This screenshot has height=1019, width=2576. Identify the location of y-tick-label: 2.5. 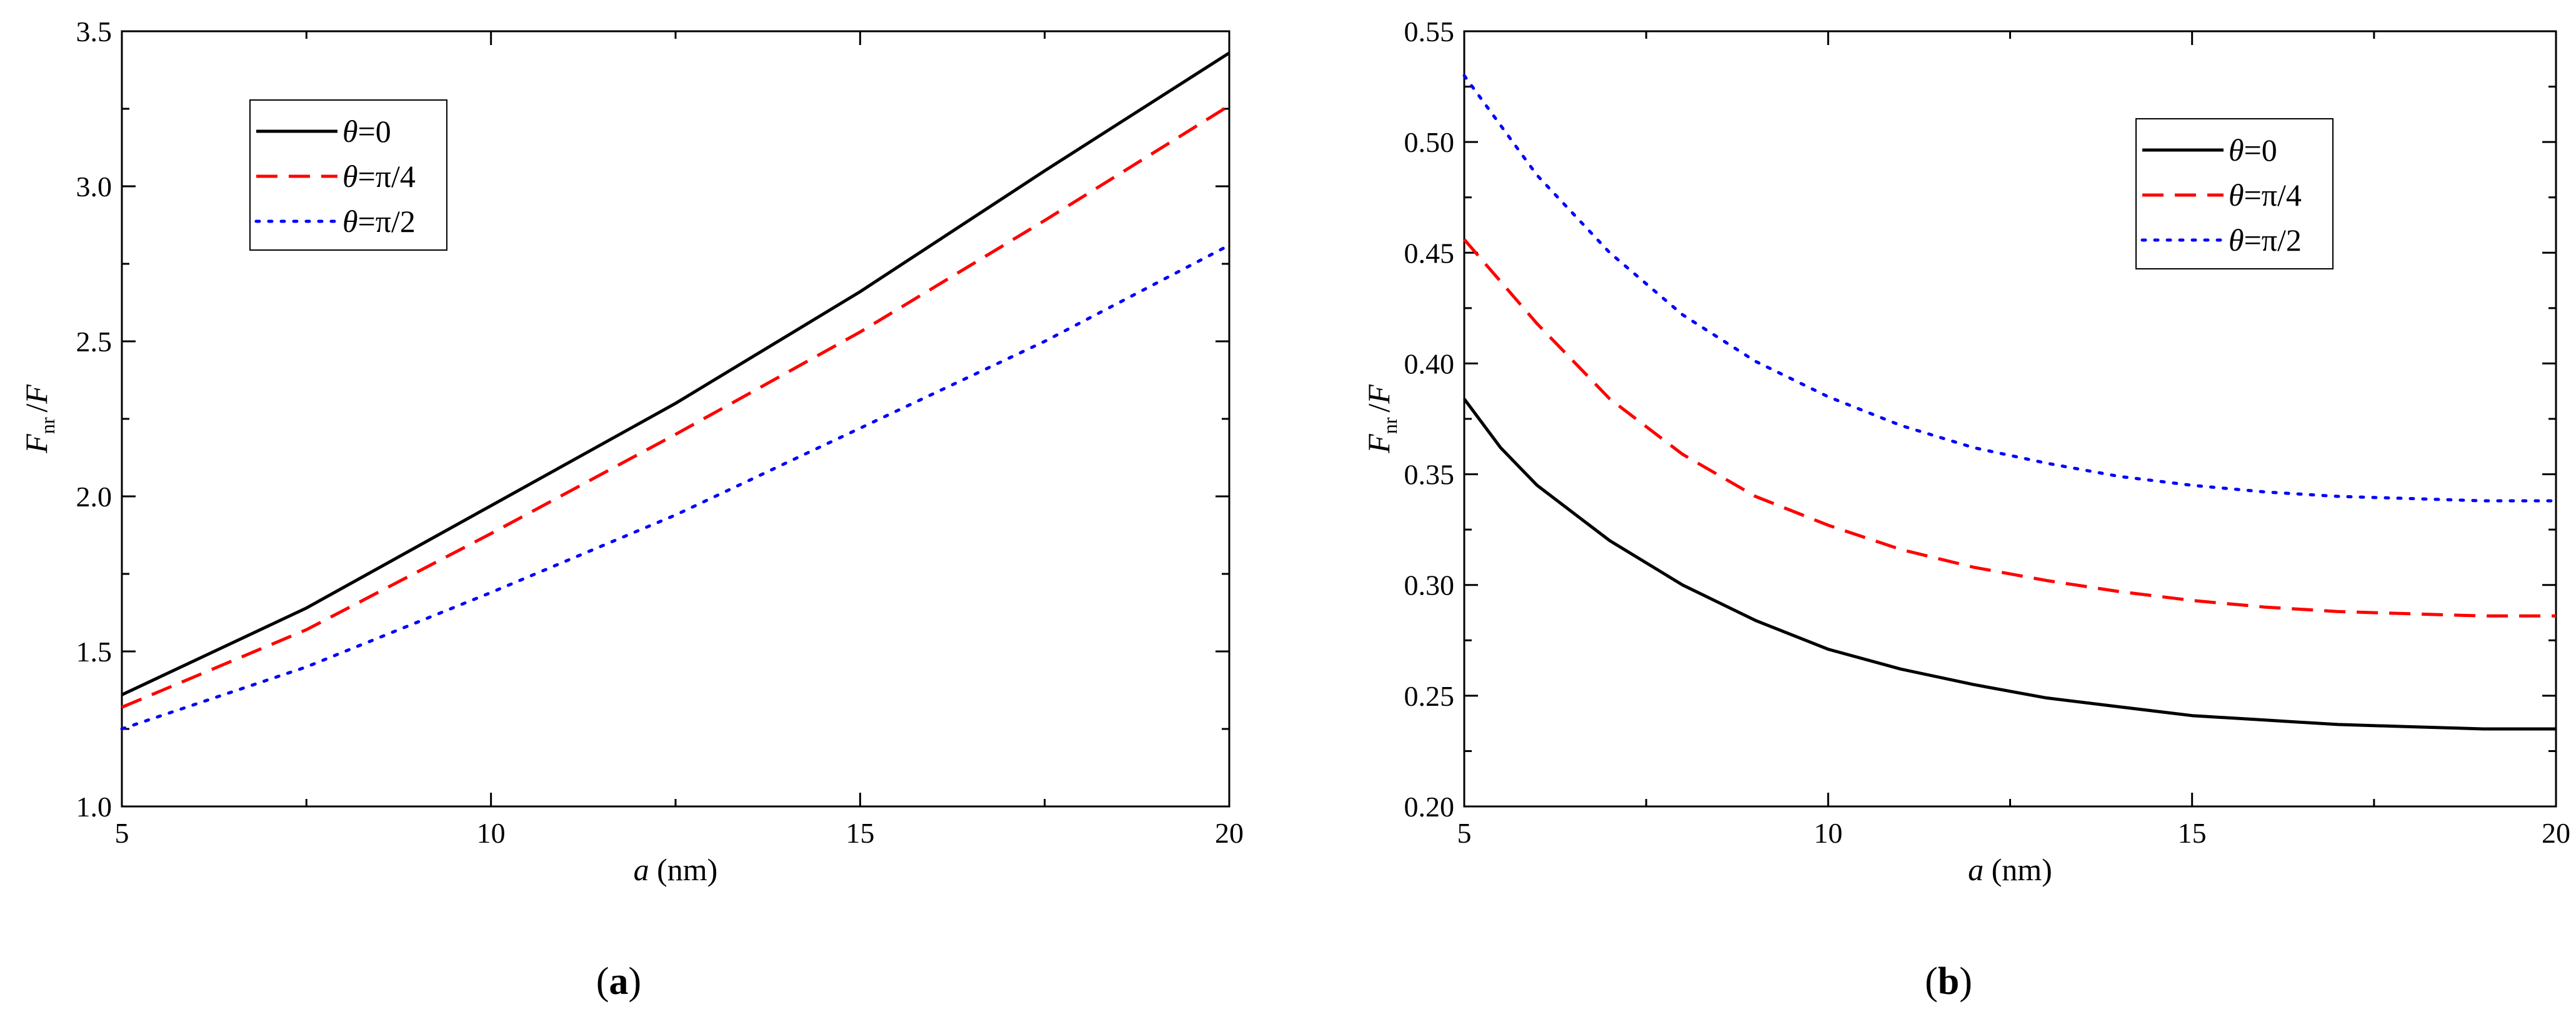
(94, 342).